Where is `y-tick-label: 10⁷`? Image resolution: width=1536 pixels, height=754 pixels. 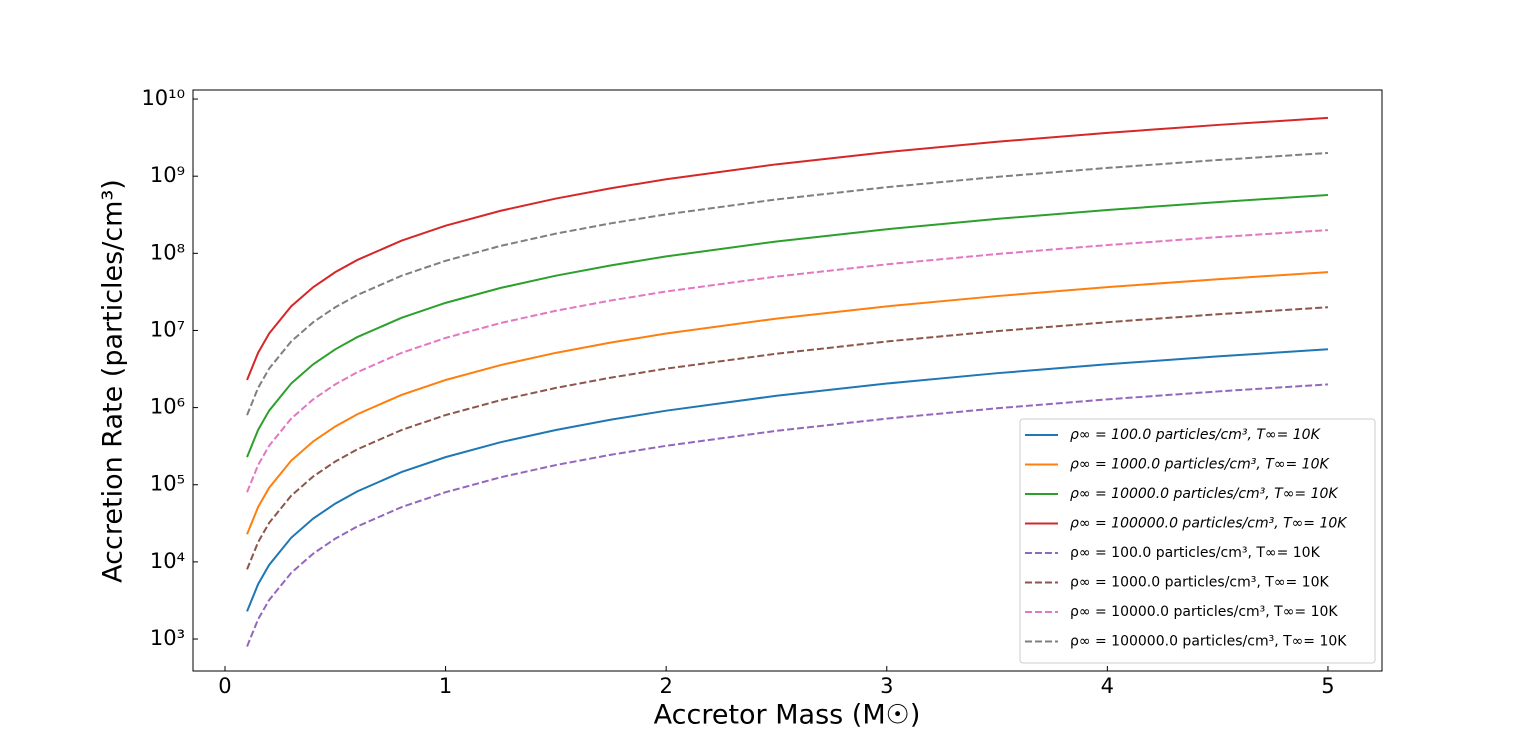
y-tick-label: 10⁷ is located at coordinates (167, 329).